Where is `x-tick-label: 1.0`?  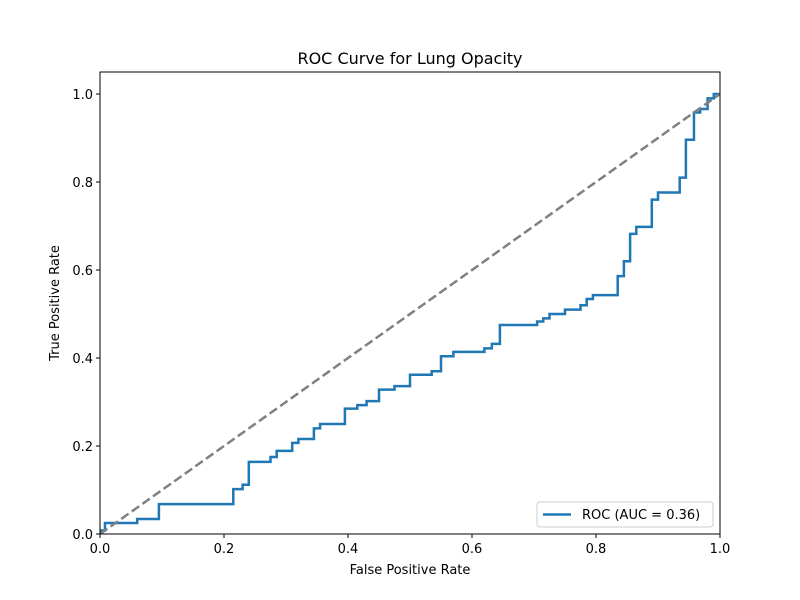 x-tick-label: 1.0 is located at coordinates (720, 549).